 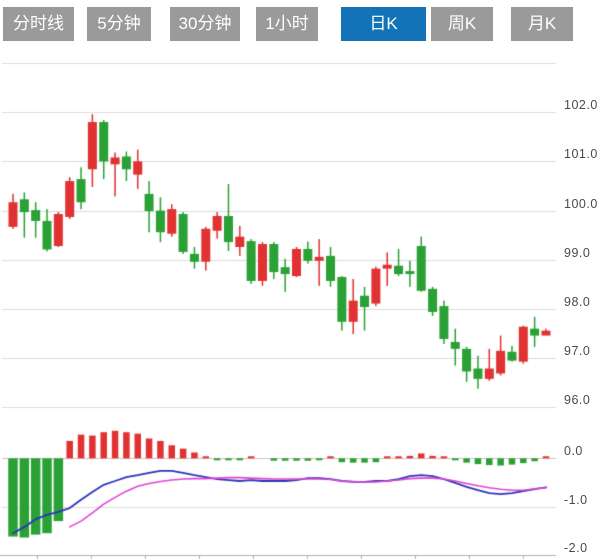 I want to click on tab-timeline: 分时线, so click(x=38, y=24).